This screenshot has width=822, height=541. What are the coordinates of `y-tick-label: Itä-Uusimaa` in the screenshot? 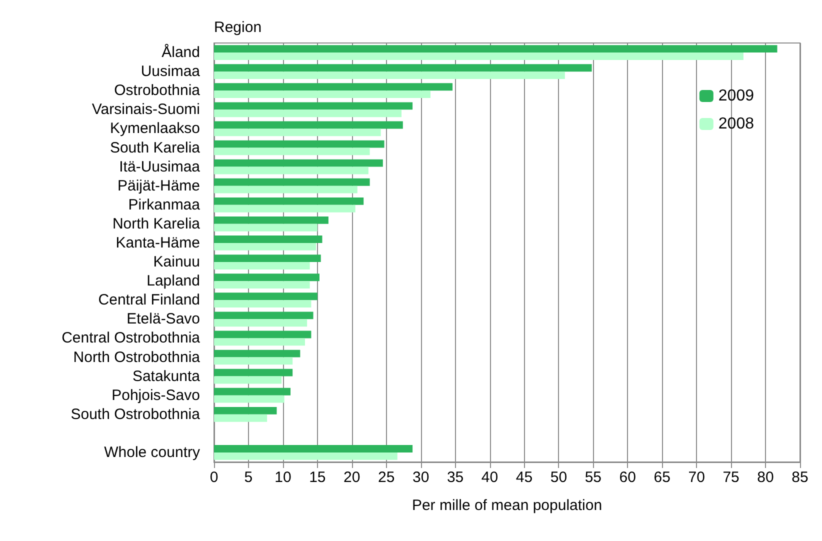 It's located at (160, 167).